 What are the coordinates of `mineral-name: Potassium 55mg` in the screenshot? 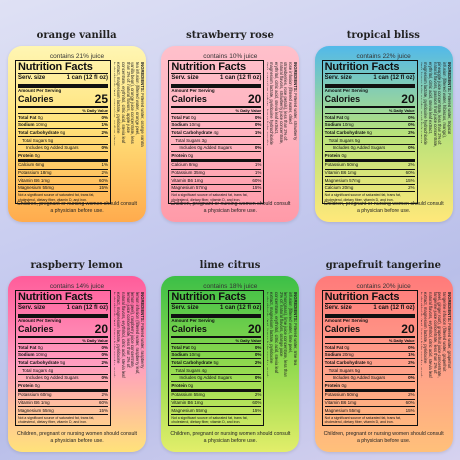 It's located at (188, 395).